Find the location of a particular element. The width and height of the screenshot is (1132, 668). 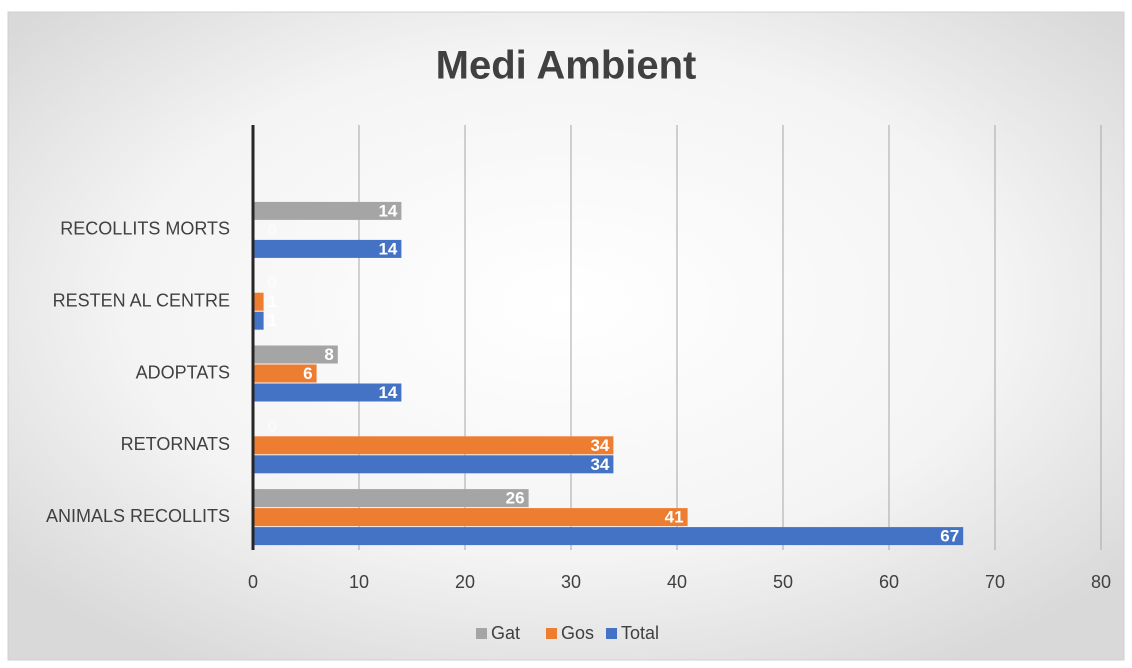

x-tick-label: 40 is located at coordinates (677, 582).